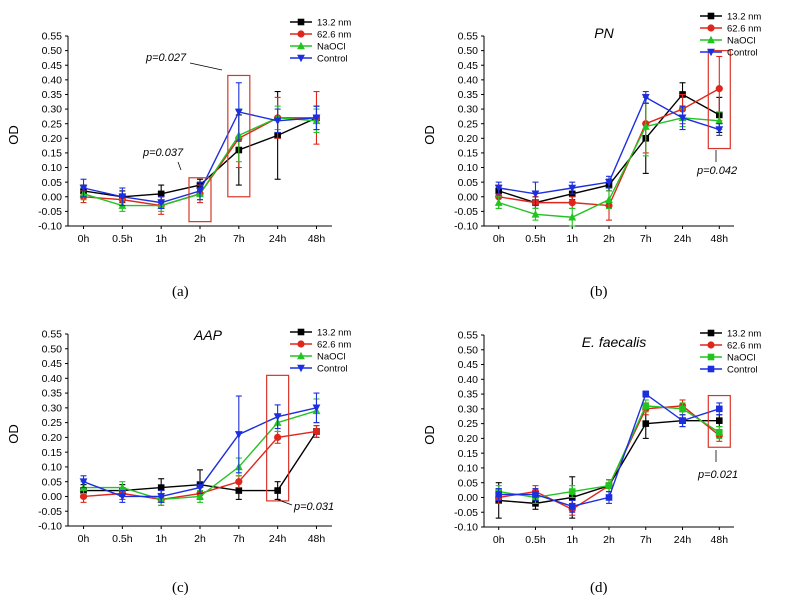  Describe the element at coordinates (179, 166) in the screenshot. I see `annotation-arrow` at that location.